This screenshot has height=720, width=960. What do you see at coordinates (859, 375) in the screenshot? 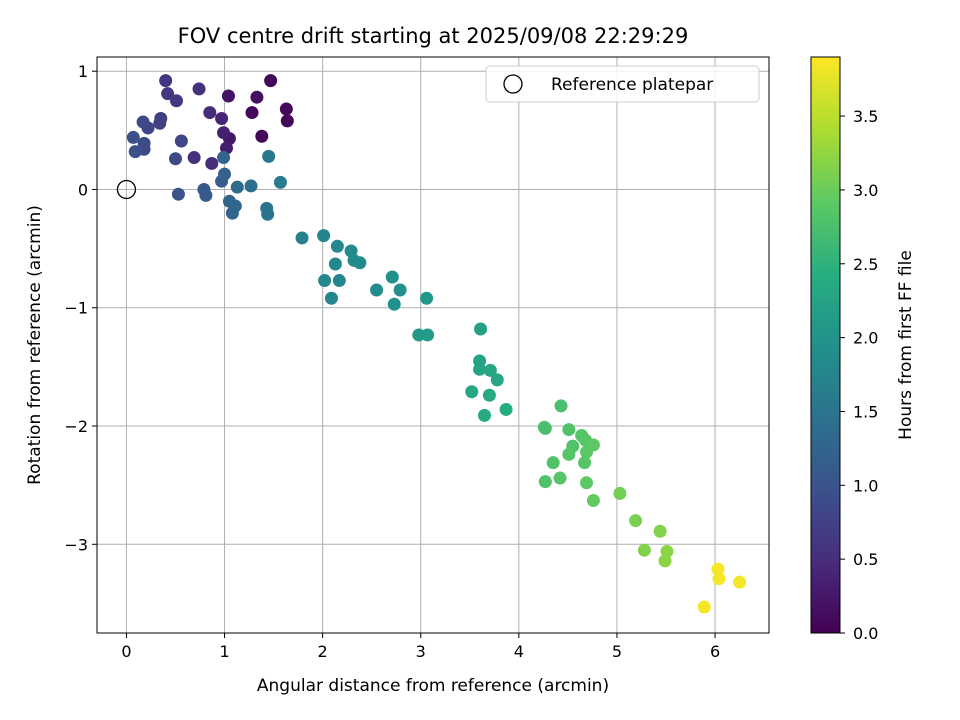
I see `colorbar-ticks: 0.0 0.5 1.0 1.5 2.0 2.5 3.0 3.5` at bounding box center [859, 375].